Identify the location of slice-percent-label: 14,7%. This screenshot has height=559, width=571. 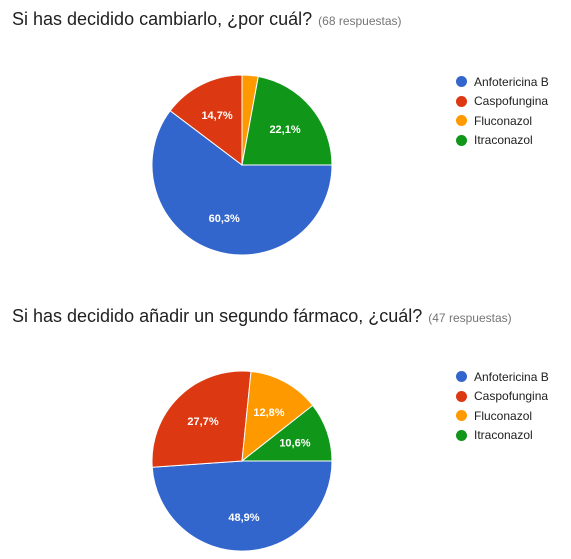
(216, 116).